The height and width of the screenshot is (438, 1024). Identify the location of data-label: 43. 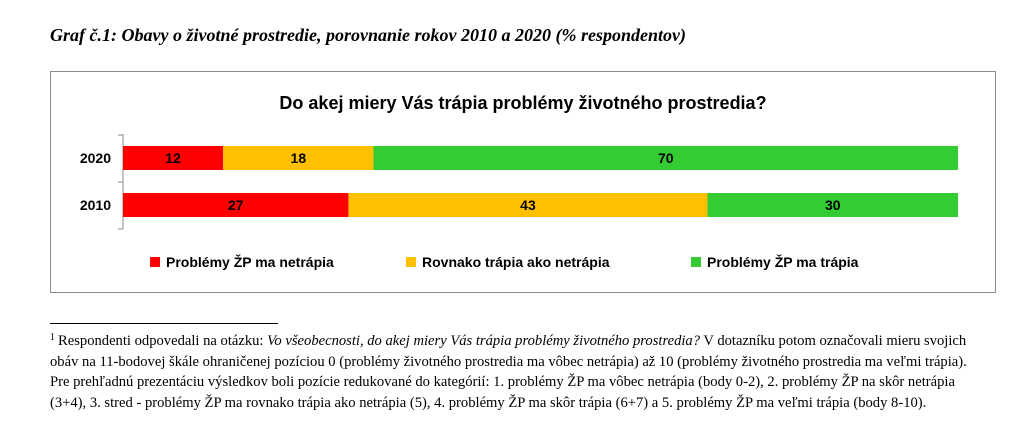
(528, 205).